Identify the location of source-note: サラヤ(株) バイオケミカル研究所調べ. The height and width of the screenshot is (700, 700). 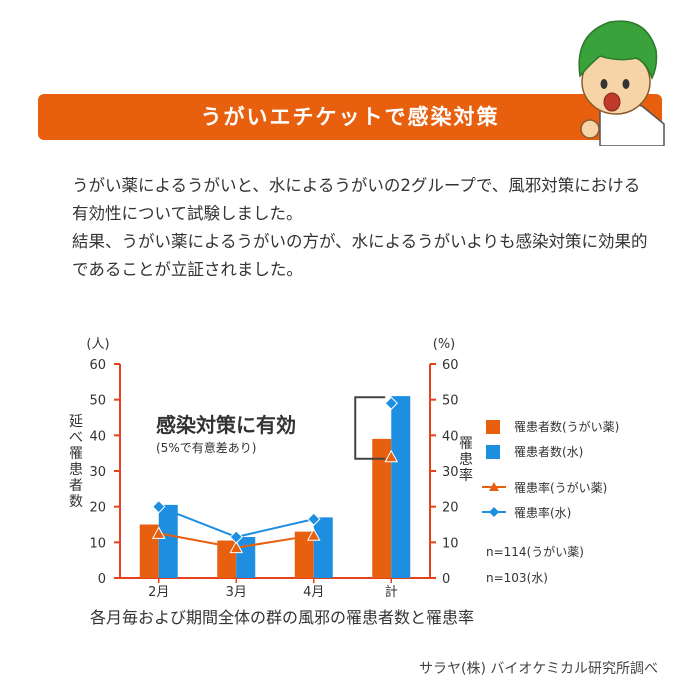
(538, 669).